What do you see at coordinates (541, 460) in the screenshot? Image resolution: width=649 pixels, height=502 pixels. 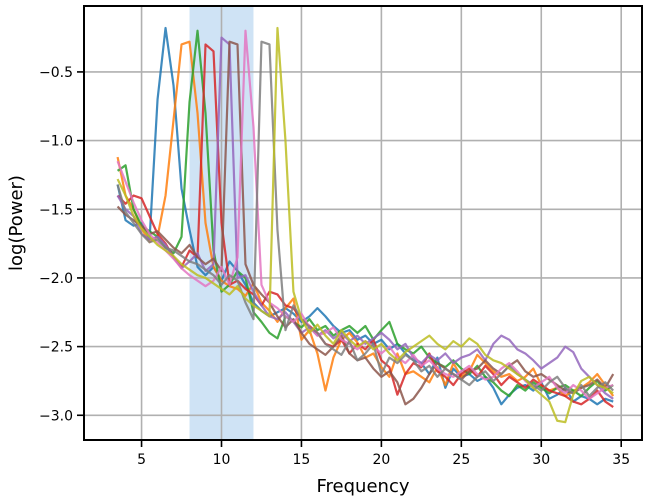 I see `x-tick-label: 30` at bounding box center [541, 460].